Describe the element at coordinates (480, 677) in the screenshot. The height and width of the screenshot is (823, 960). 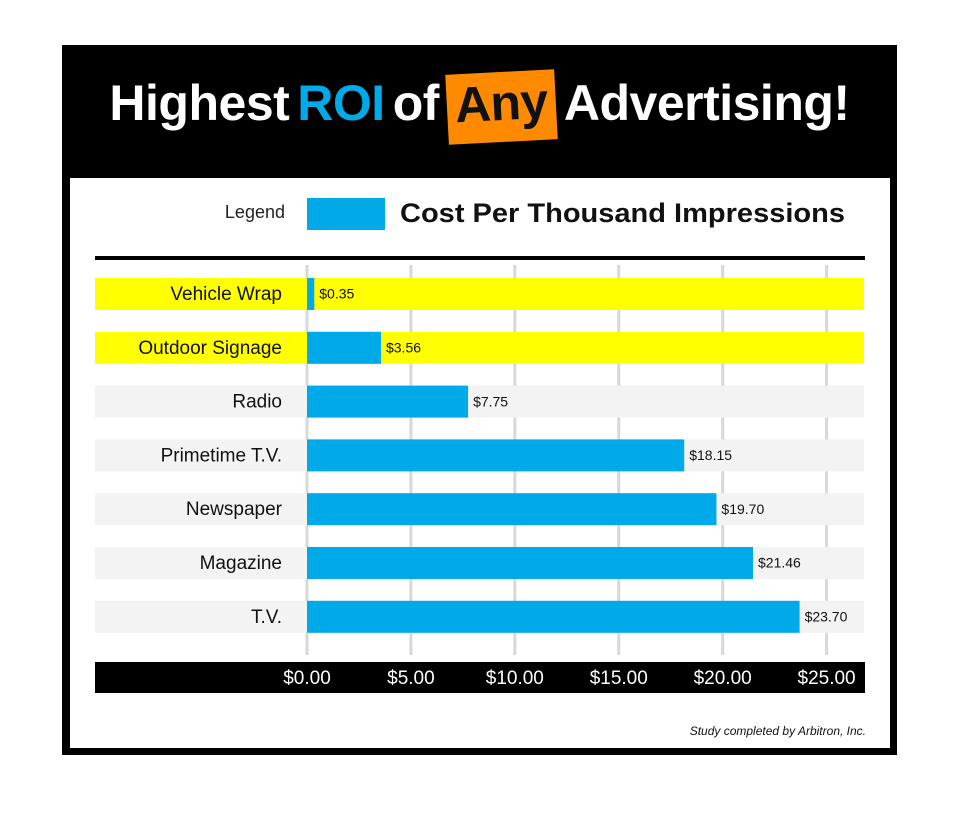
I see `axis-band` at that location.